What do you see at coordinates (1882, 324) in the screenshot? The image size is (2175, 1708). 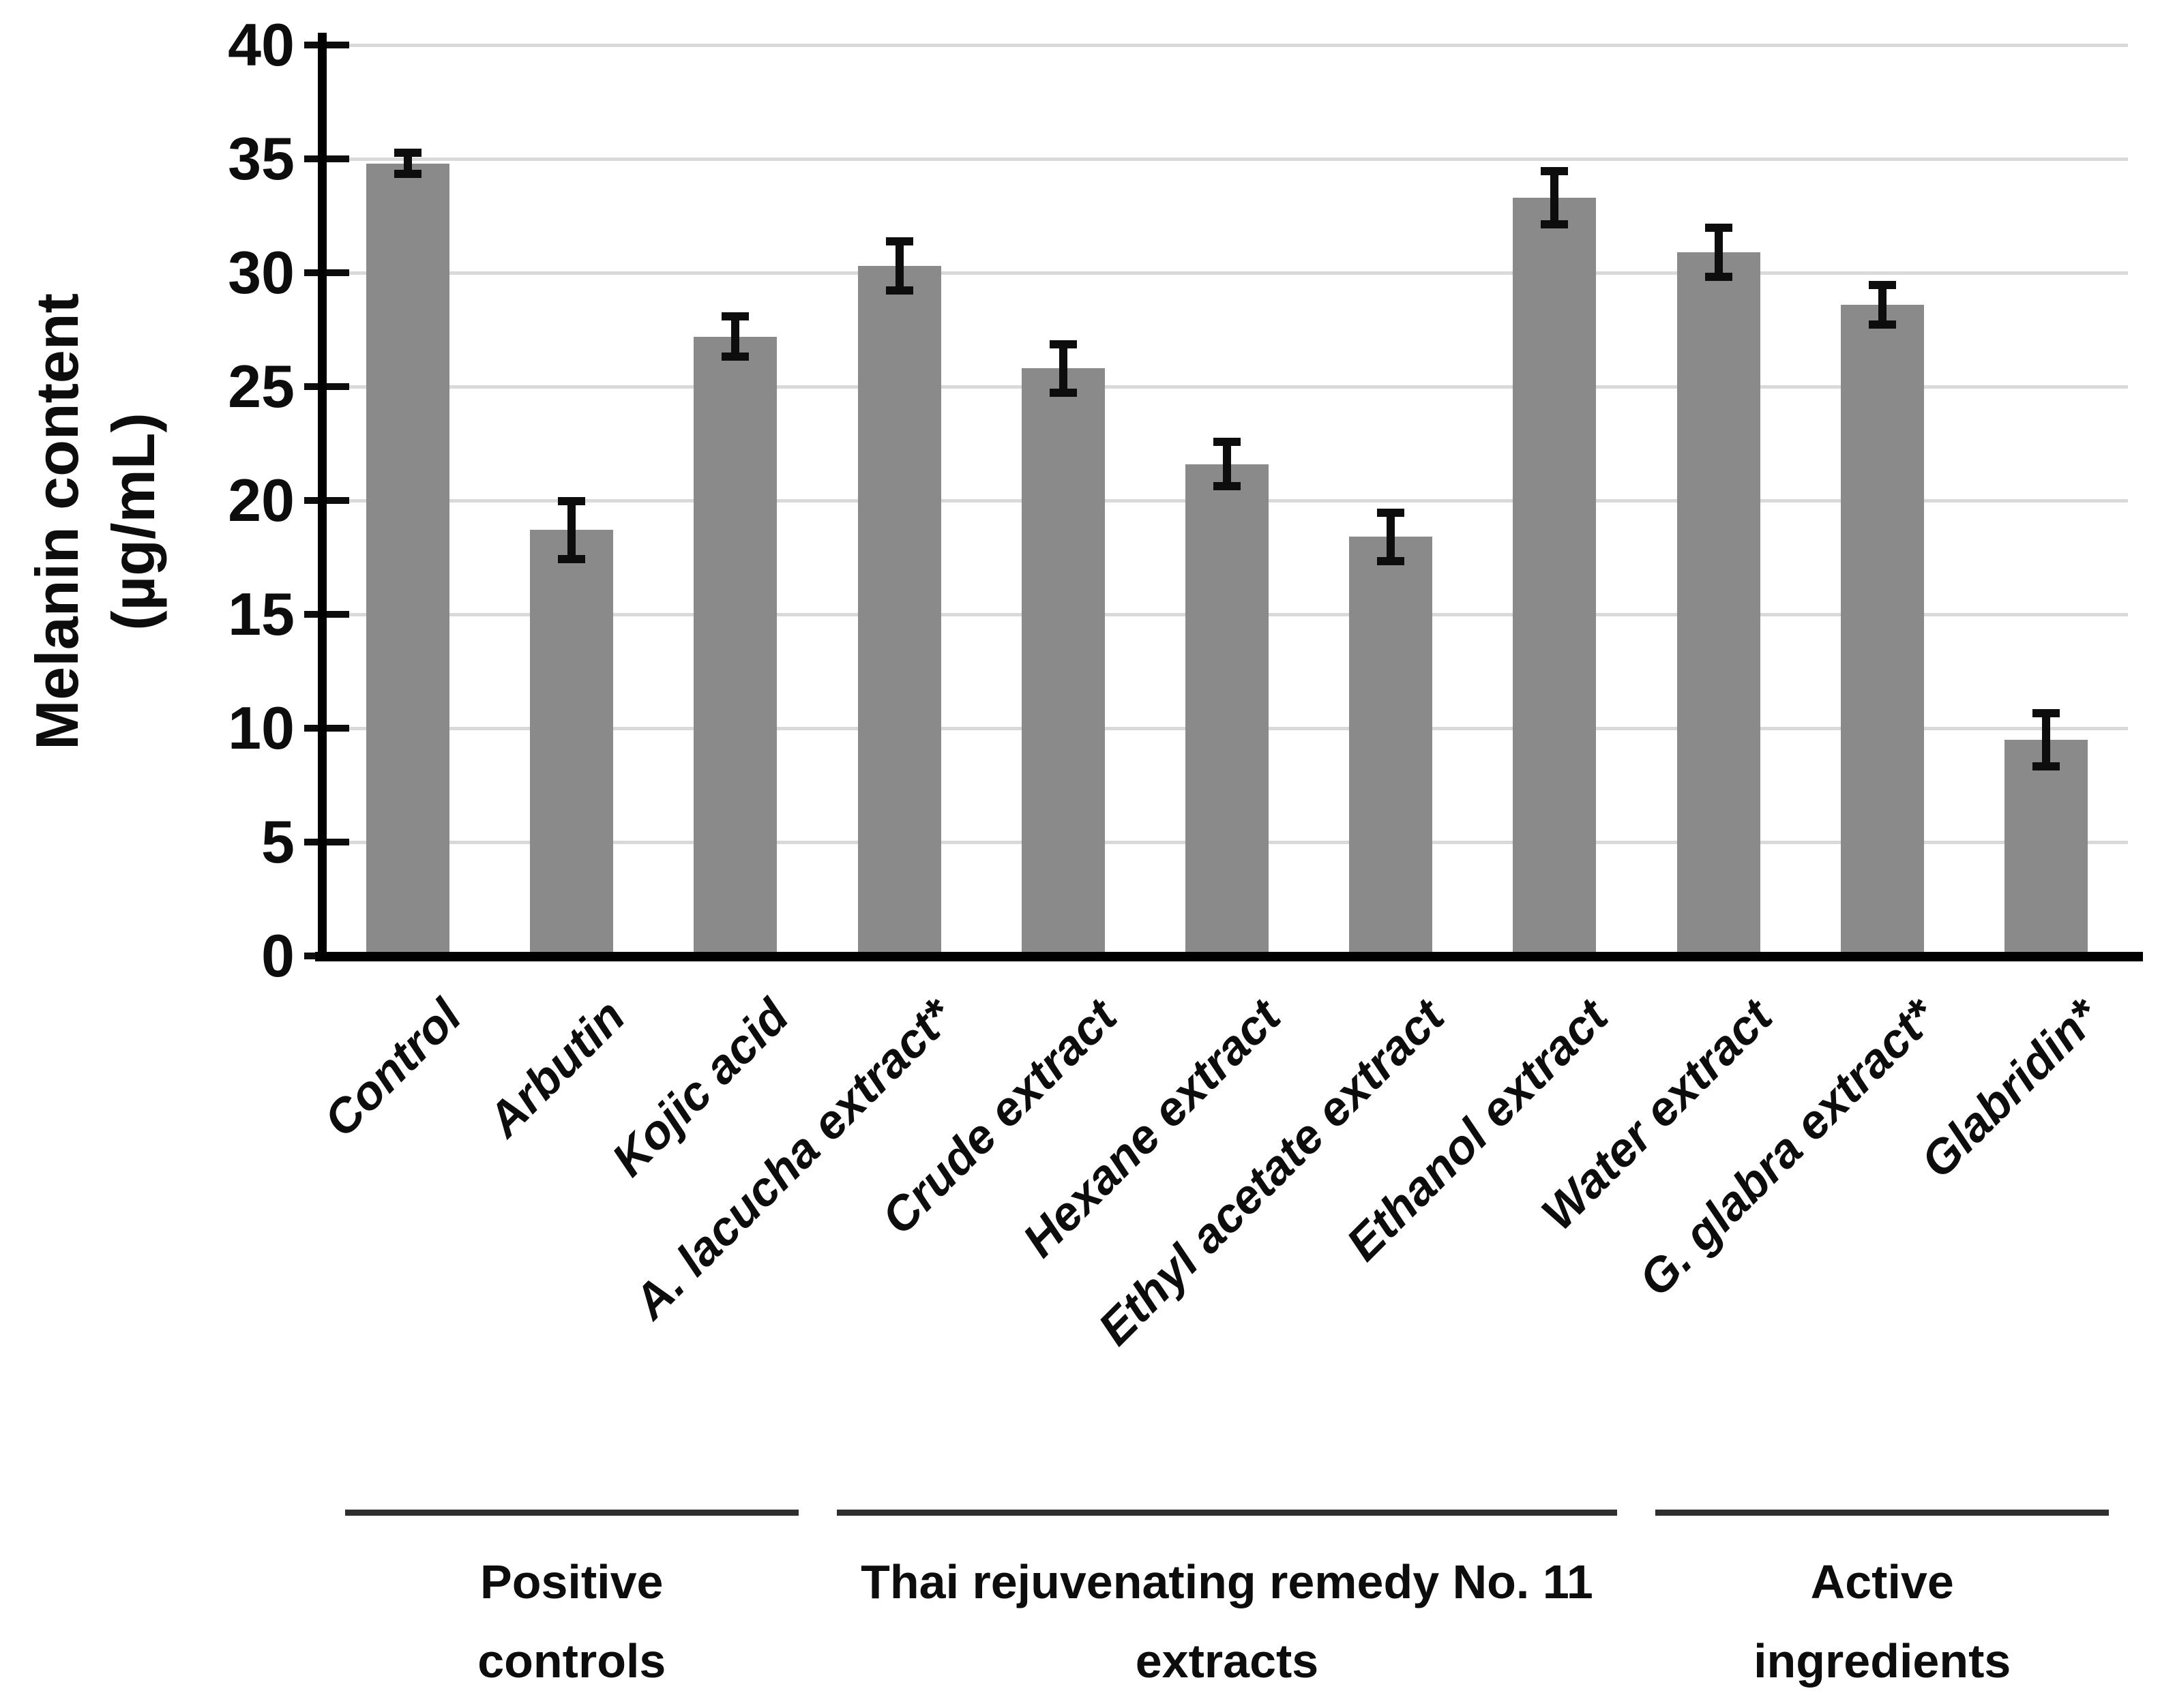 I see `error-bar-bottom-cap-g-glabra-extract` at bounding box center [1882, 324].